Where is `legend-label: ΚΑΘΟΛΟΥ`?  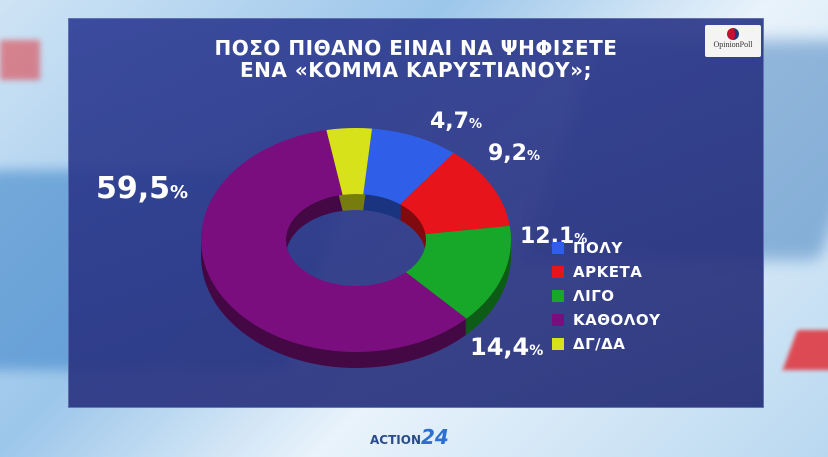 legend-label: ΚΑΘΟΛΟΥ is located at coordinates (617, 320).